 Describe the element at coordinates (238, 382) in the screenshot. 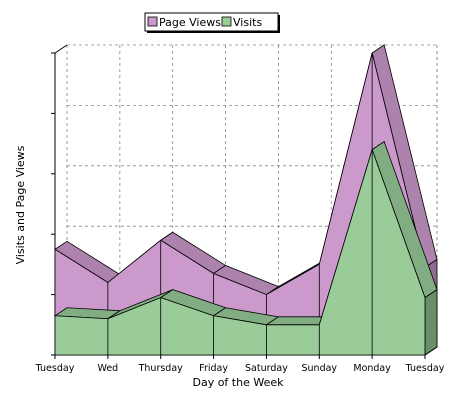

I see `x-axis-label: Day of the Week` at that location.